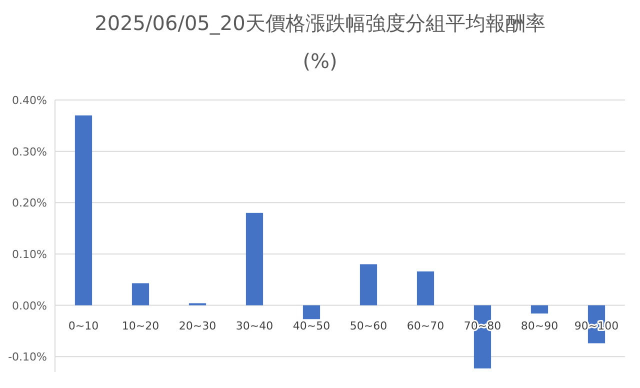 This screenshot has height=388, width=640. I want to click on y-tick-label: 0.30%, so click(29, 151).